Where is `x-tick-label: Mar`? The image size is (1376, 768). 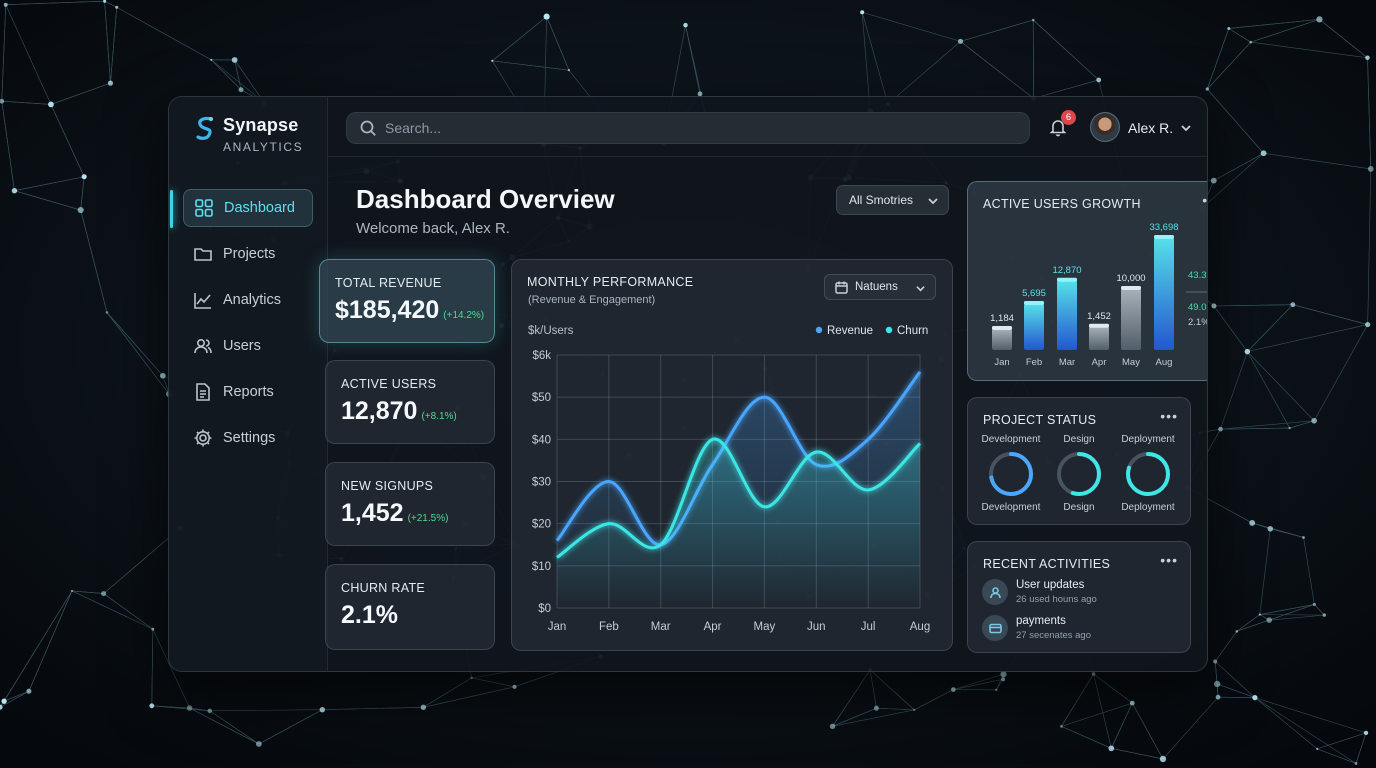 x-tick-label: Mar is located at coordinates (1067, 362).